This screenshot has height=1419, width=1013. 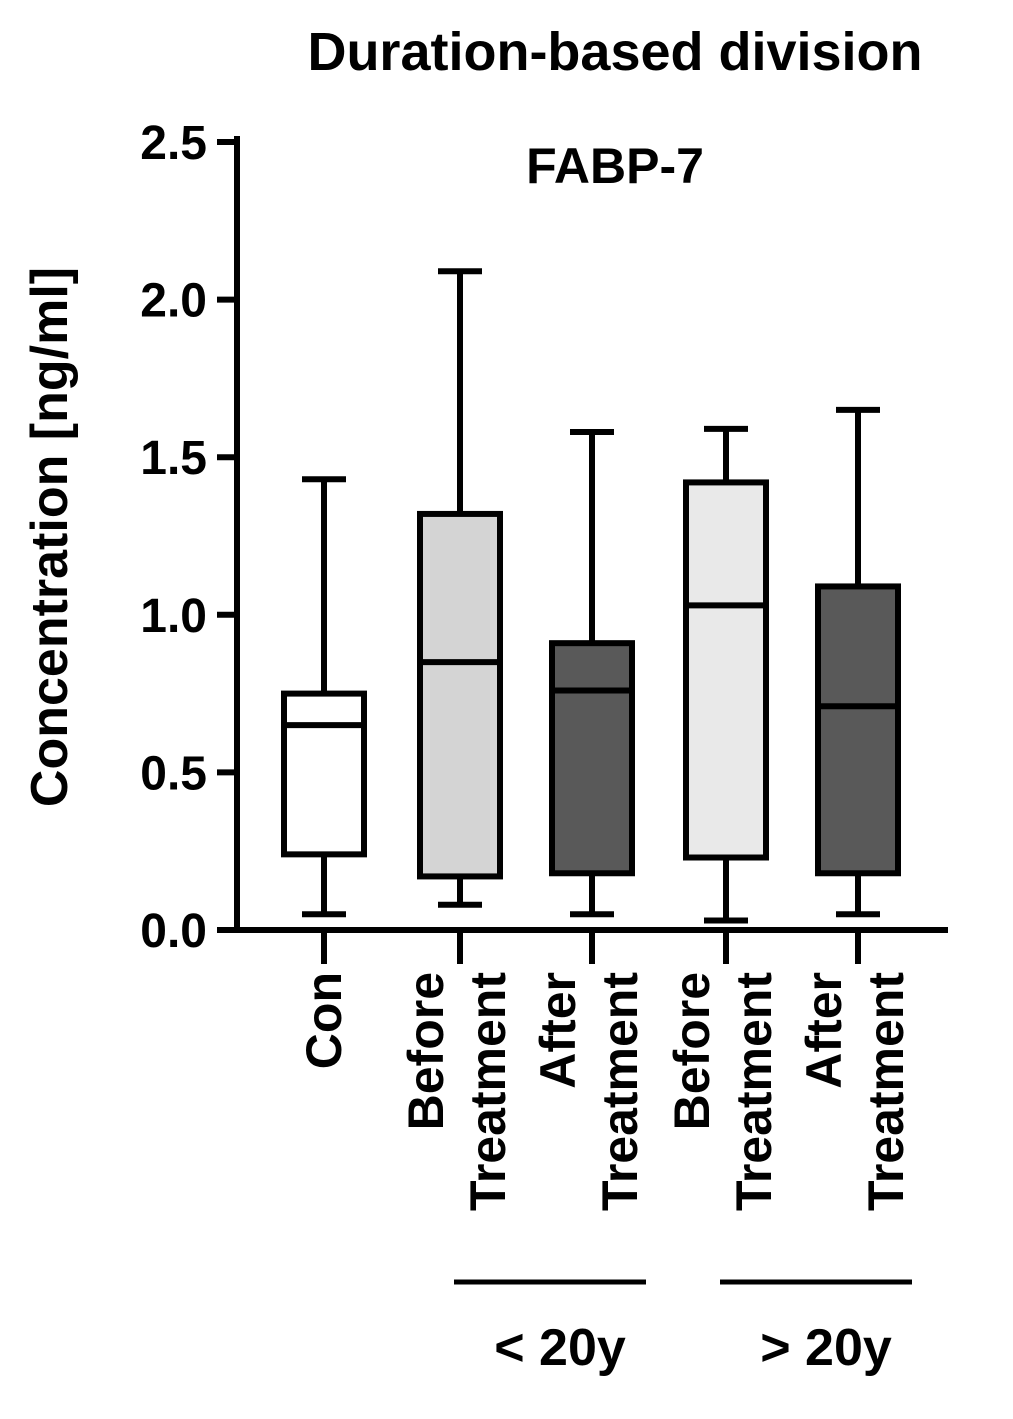 What do you see at coordinates (50, 537) in the screenshot?
I see `y-axis-label: Concentration [ng/ml]` at bounding box center [50, 537].